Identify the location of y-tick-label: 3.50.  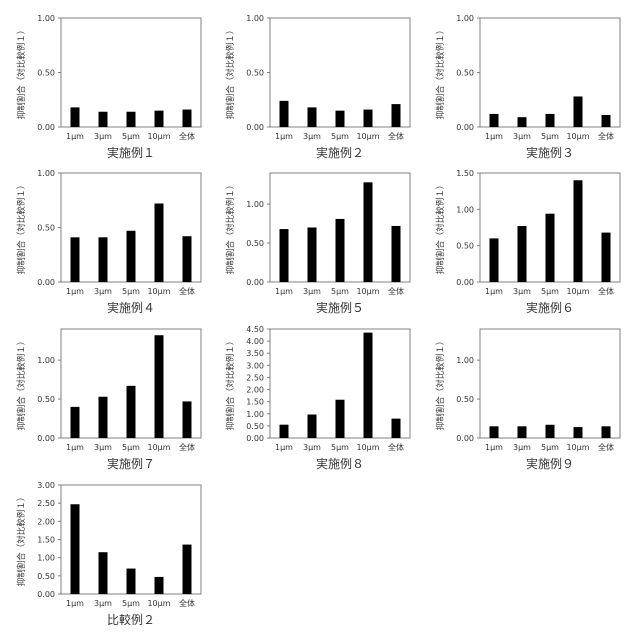
(255, 353).